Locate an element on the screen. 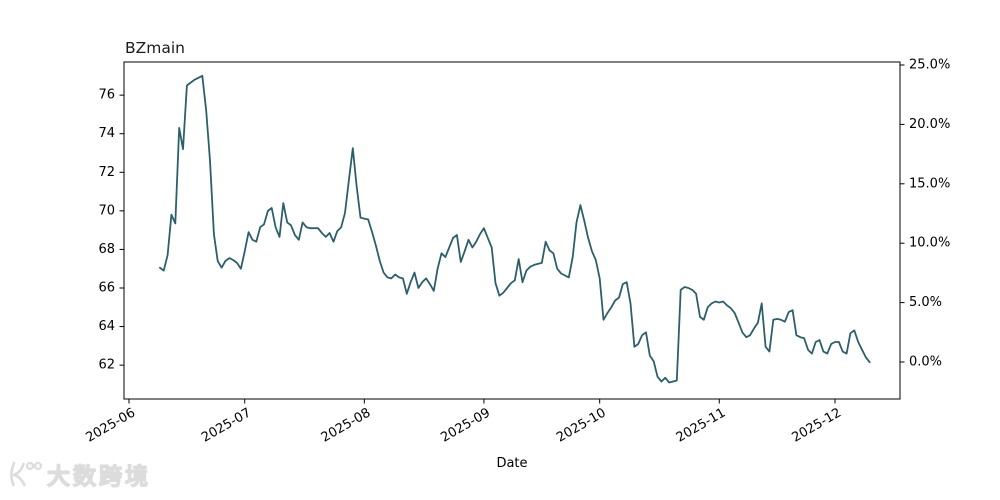 The image size is (1000, 500). left-y-tick-label: 62 is located at coordinates (106, 365).